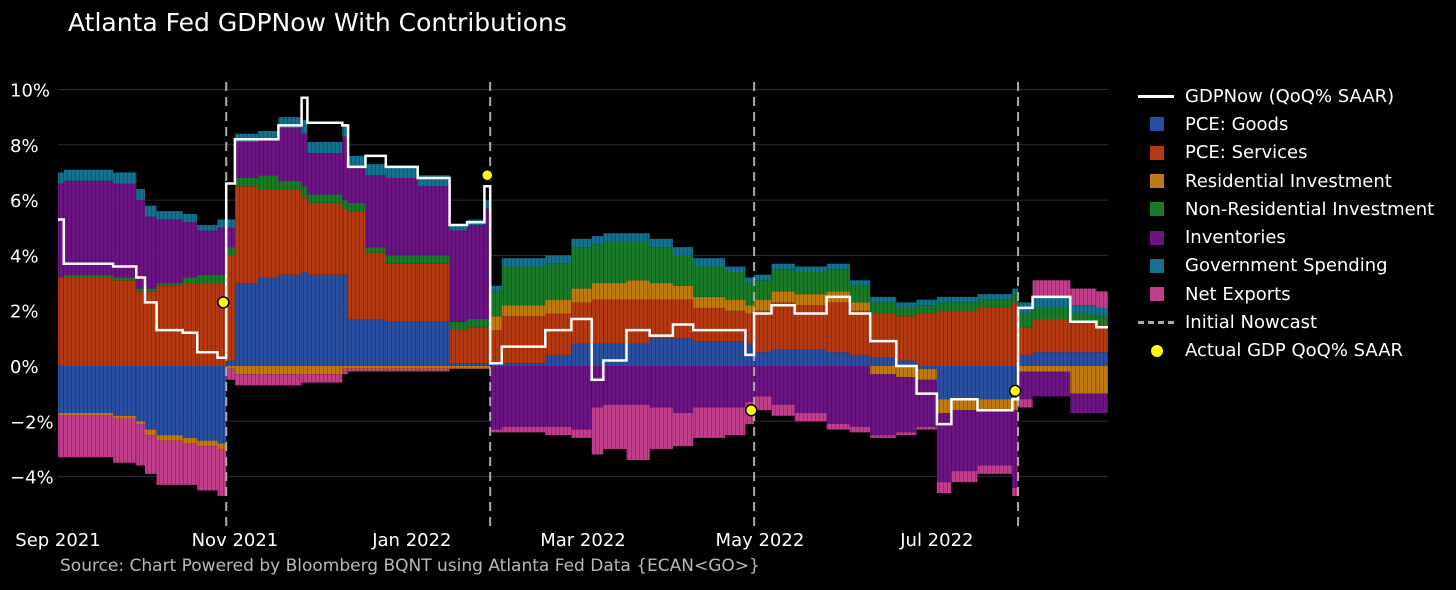 Image resolution: width=1456 pixels, height=590 pixels. Describe the element at coordinates (24, 146) in the screenshot. I see `y-tick-label: 8%` at that location.